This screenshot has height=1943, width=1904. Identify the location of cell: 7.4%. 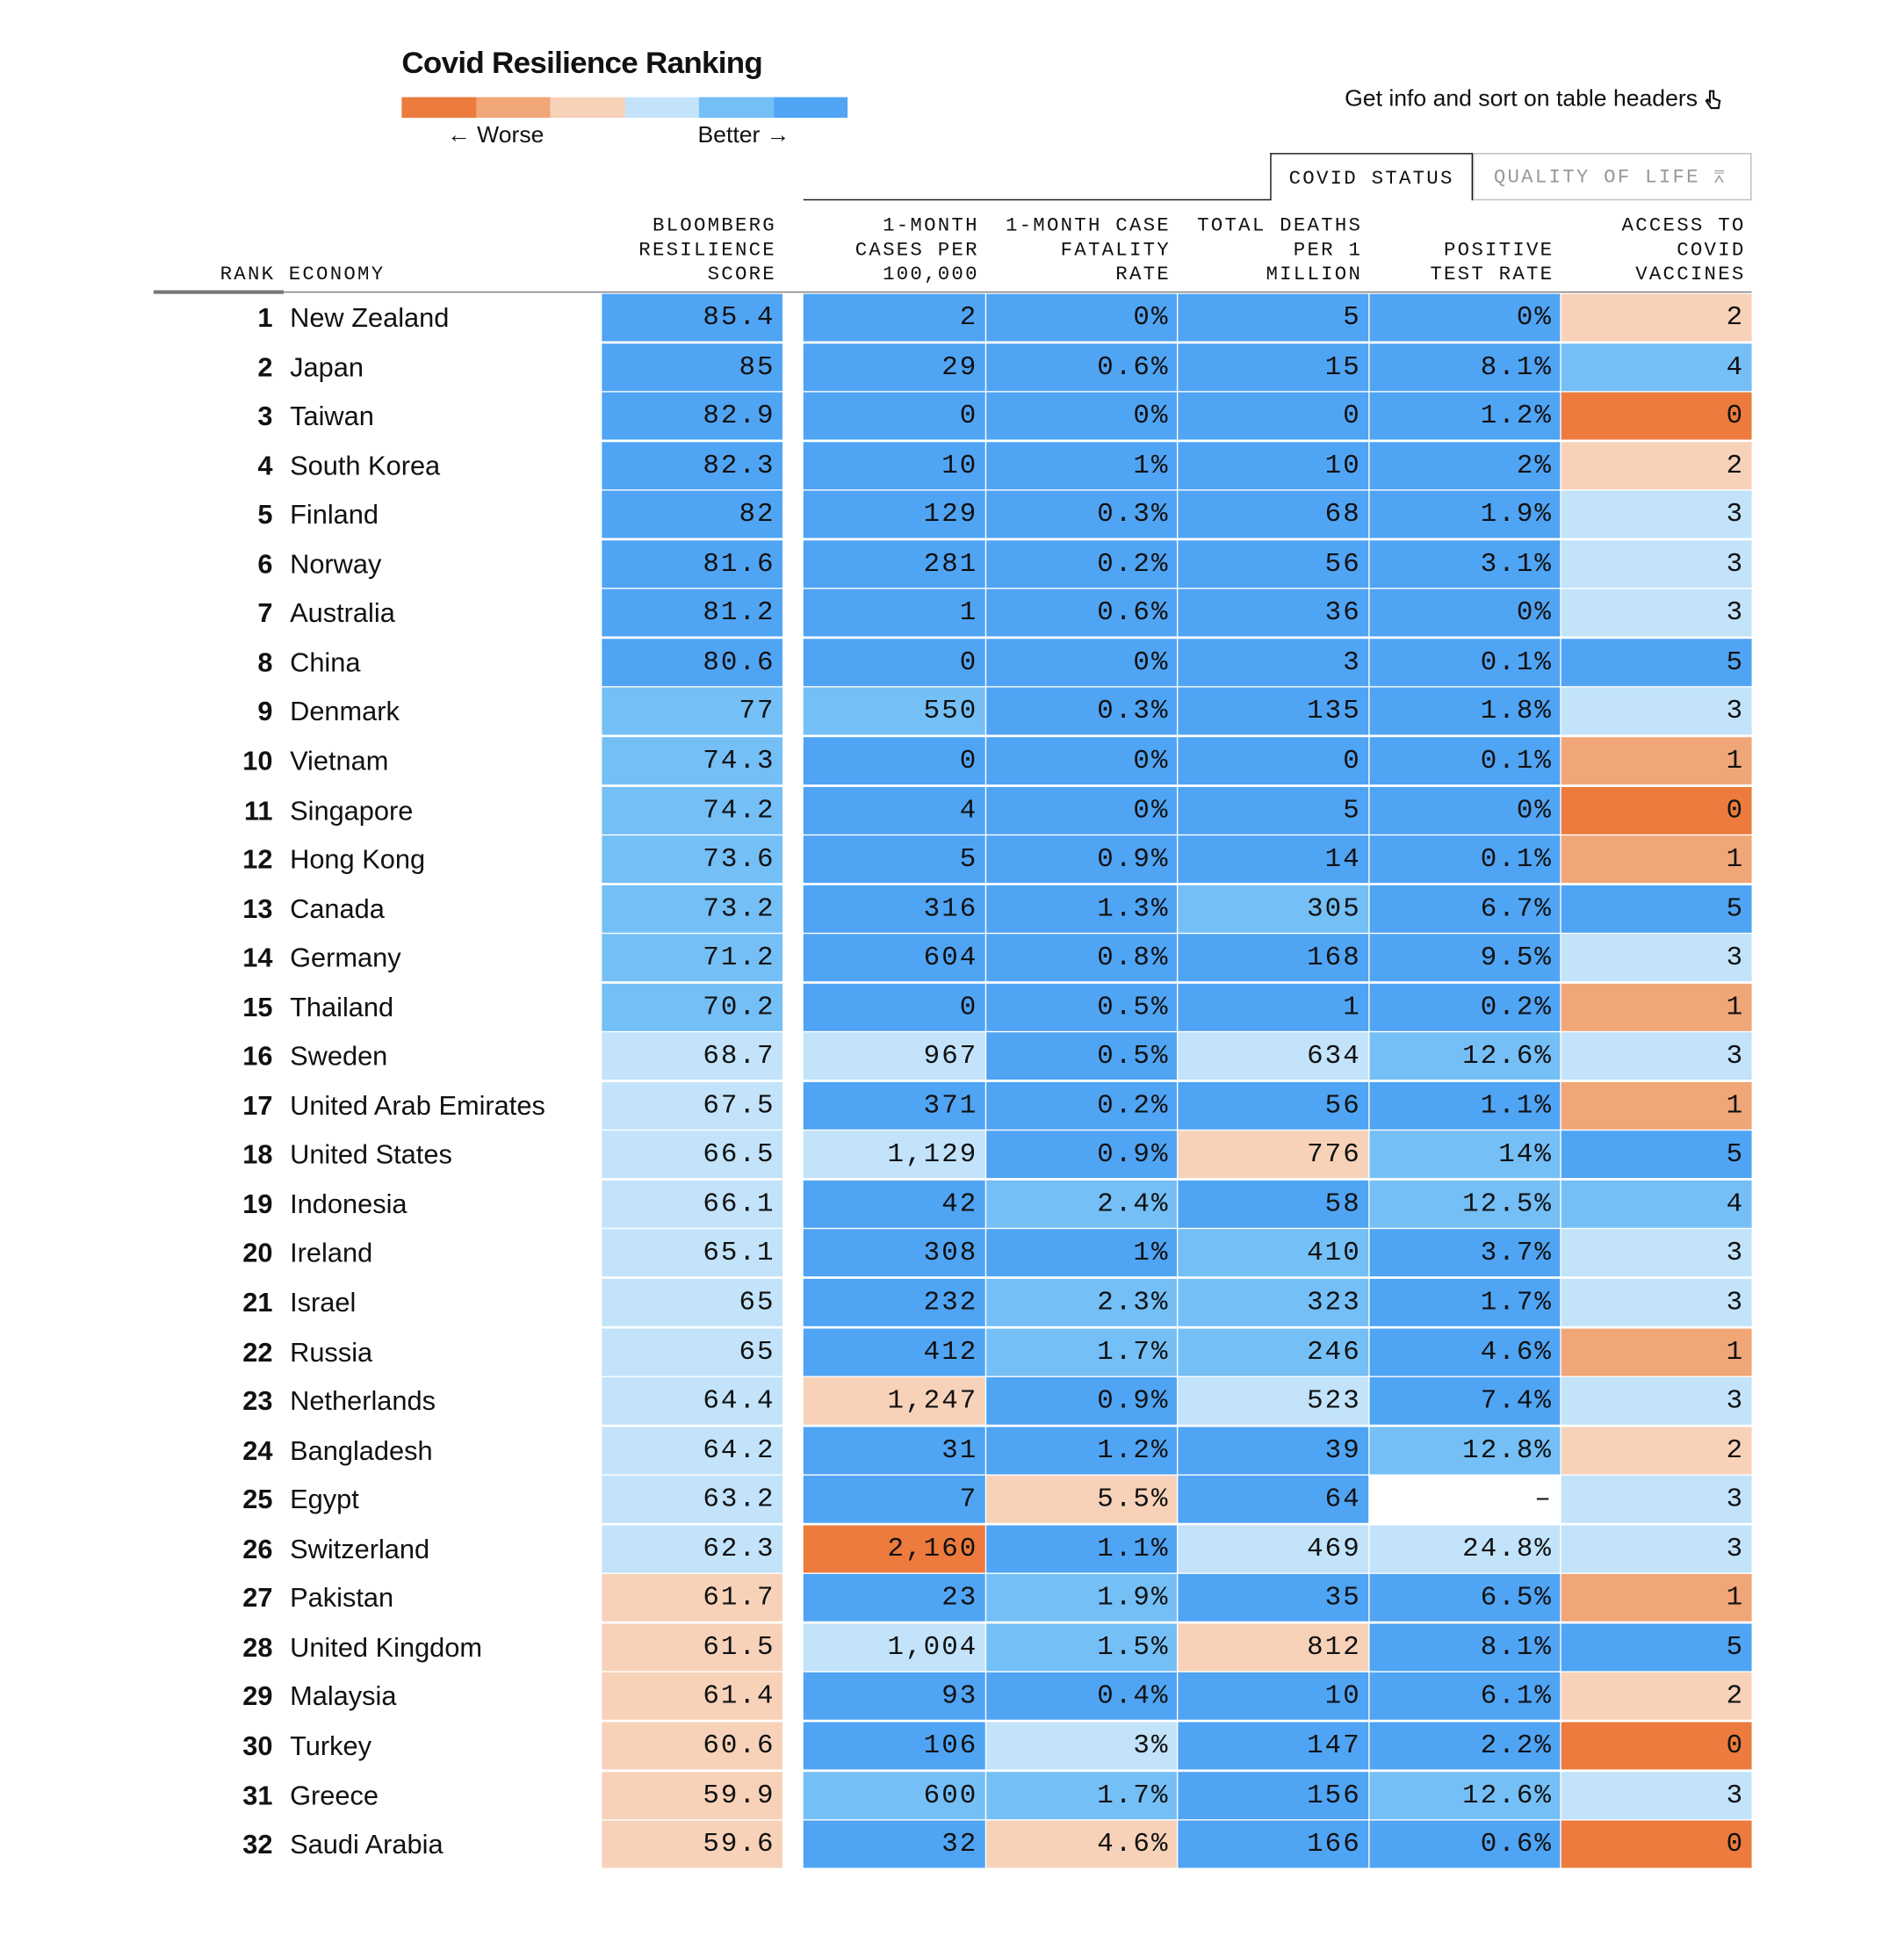
(1465, 1401).